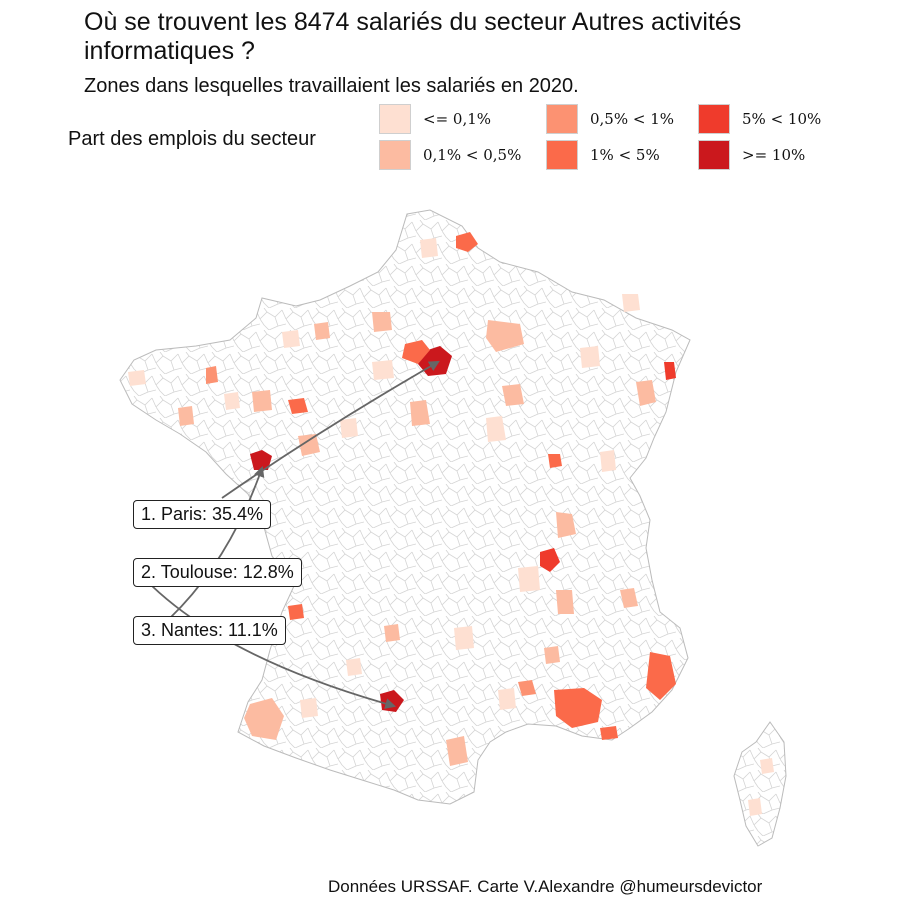  What do you see at coordinates (760, 784) in the screenshot?
I see `corsica-outline` at bounding box center [760, 784].